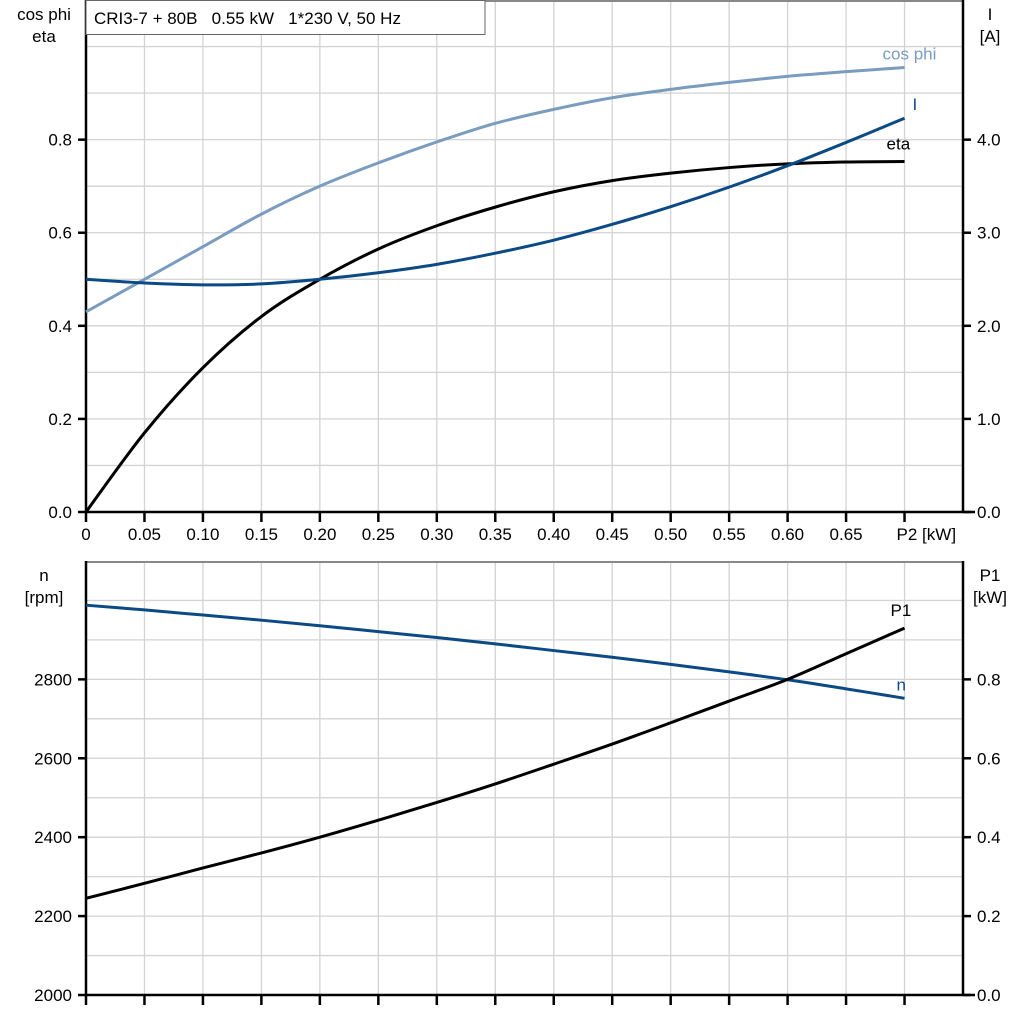  I want to click on x-tick-label: 0.40, so click(553, 534).